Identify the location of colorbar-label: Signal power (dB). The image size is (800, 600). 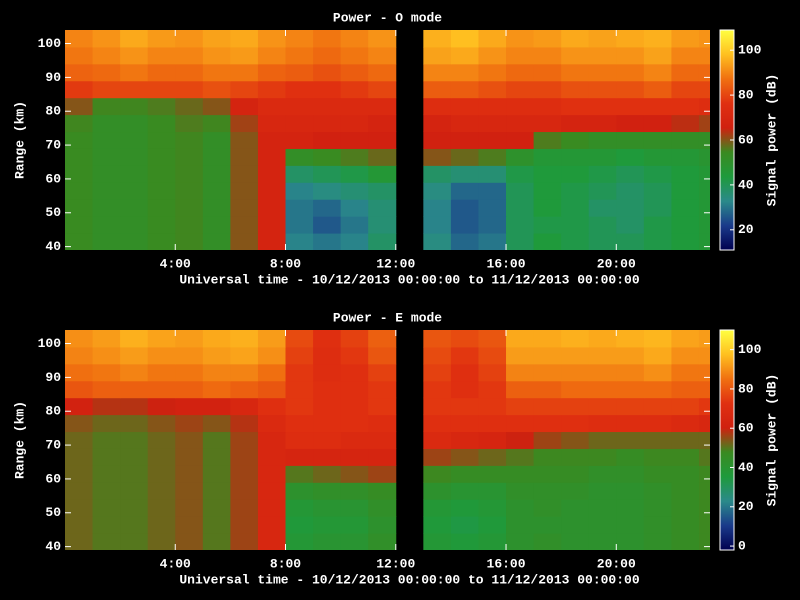
(771, 140).